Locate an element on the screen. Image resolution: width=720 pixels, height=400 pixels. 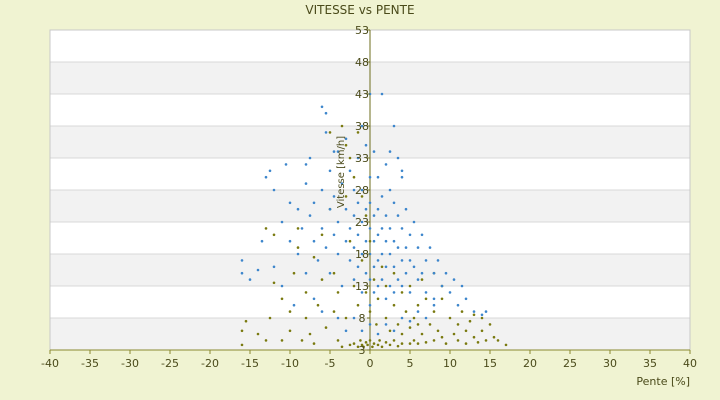
y-tick-label: 8 is located at coordinates (362, 318).